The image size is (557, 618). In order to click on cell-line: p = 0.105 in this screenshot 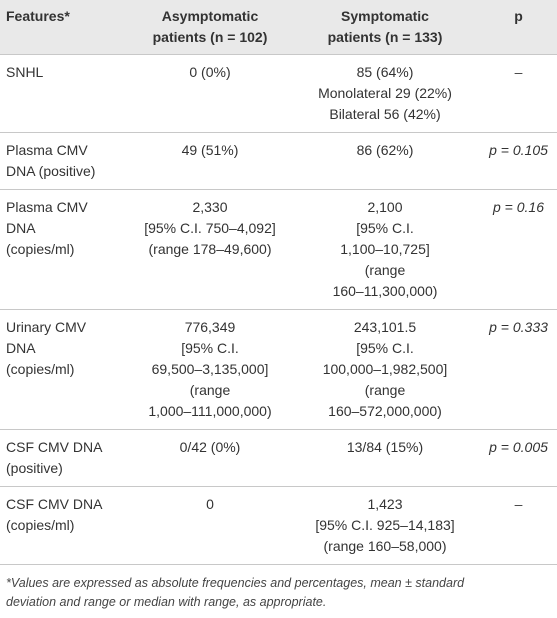, I will do `click(518, 150)`.